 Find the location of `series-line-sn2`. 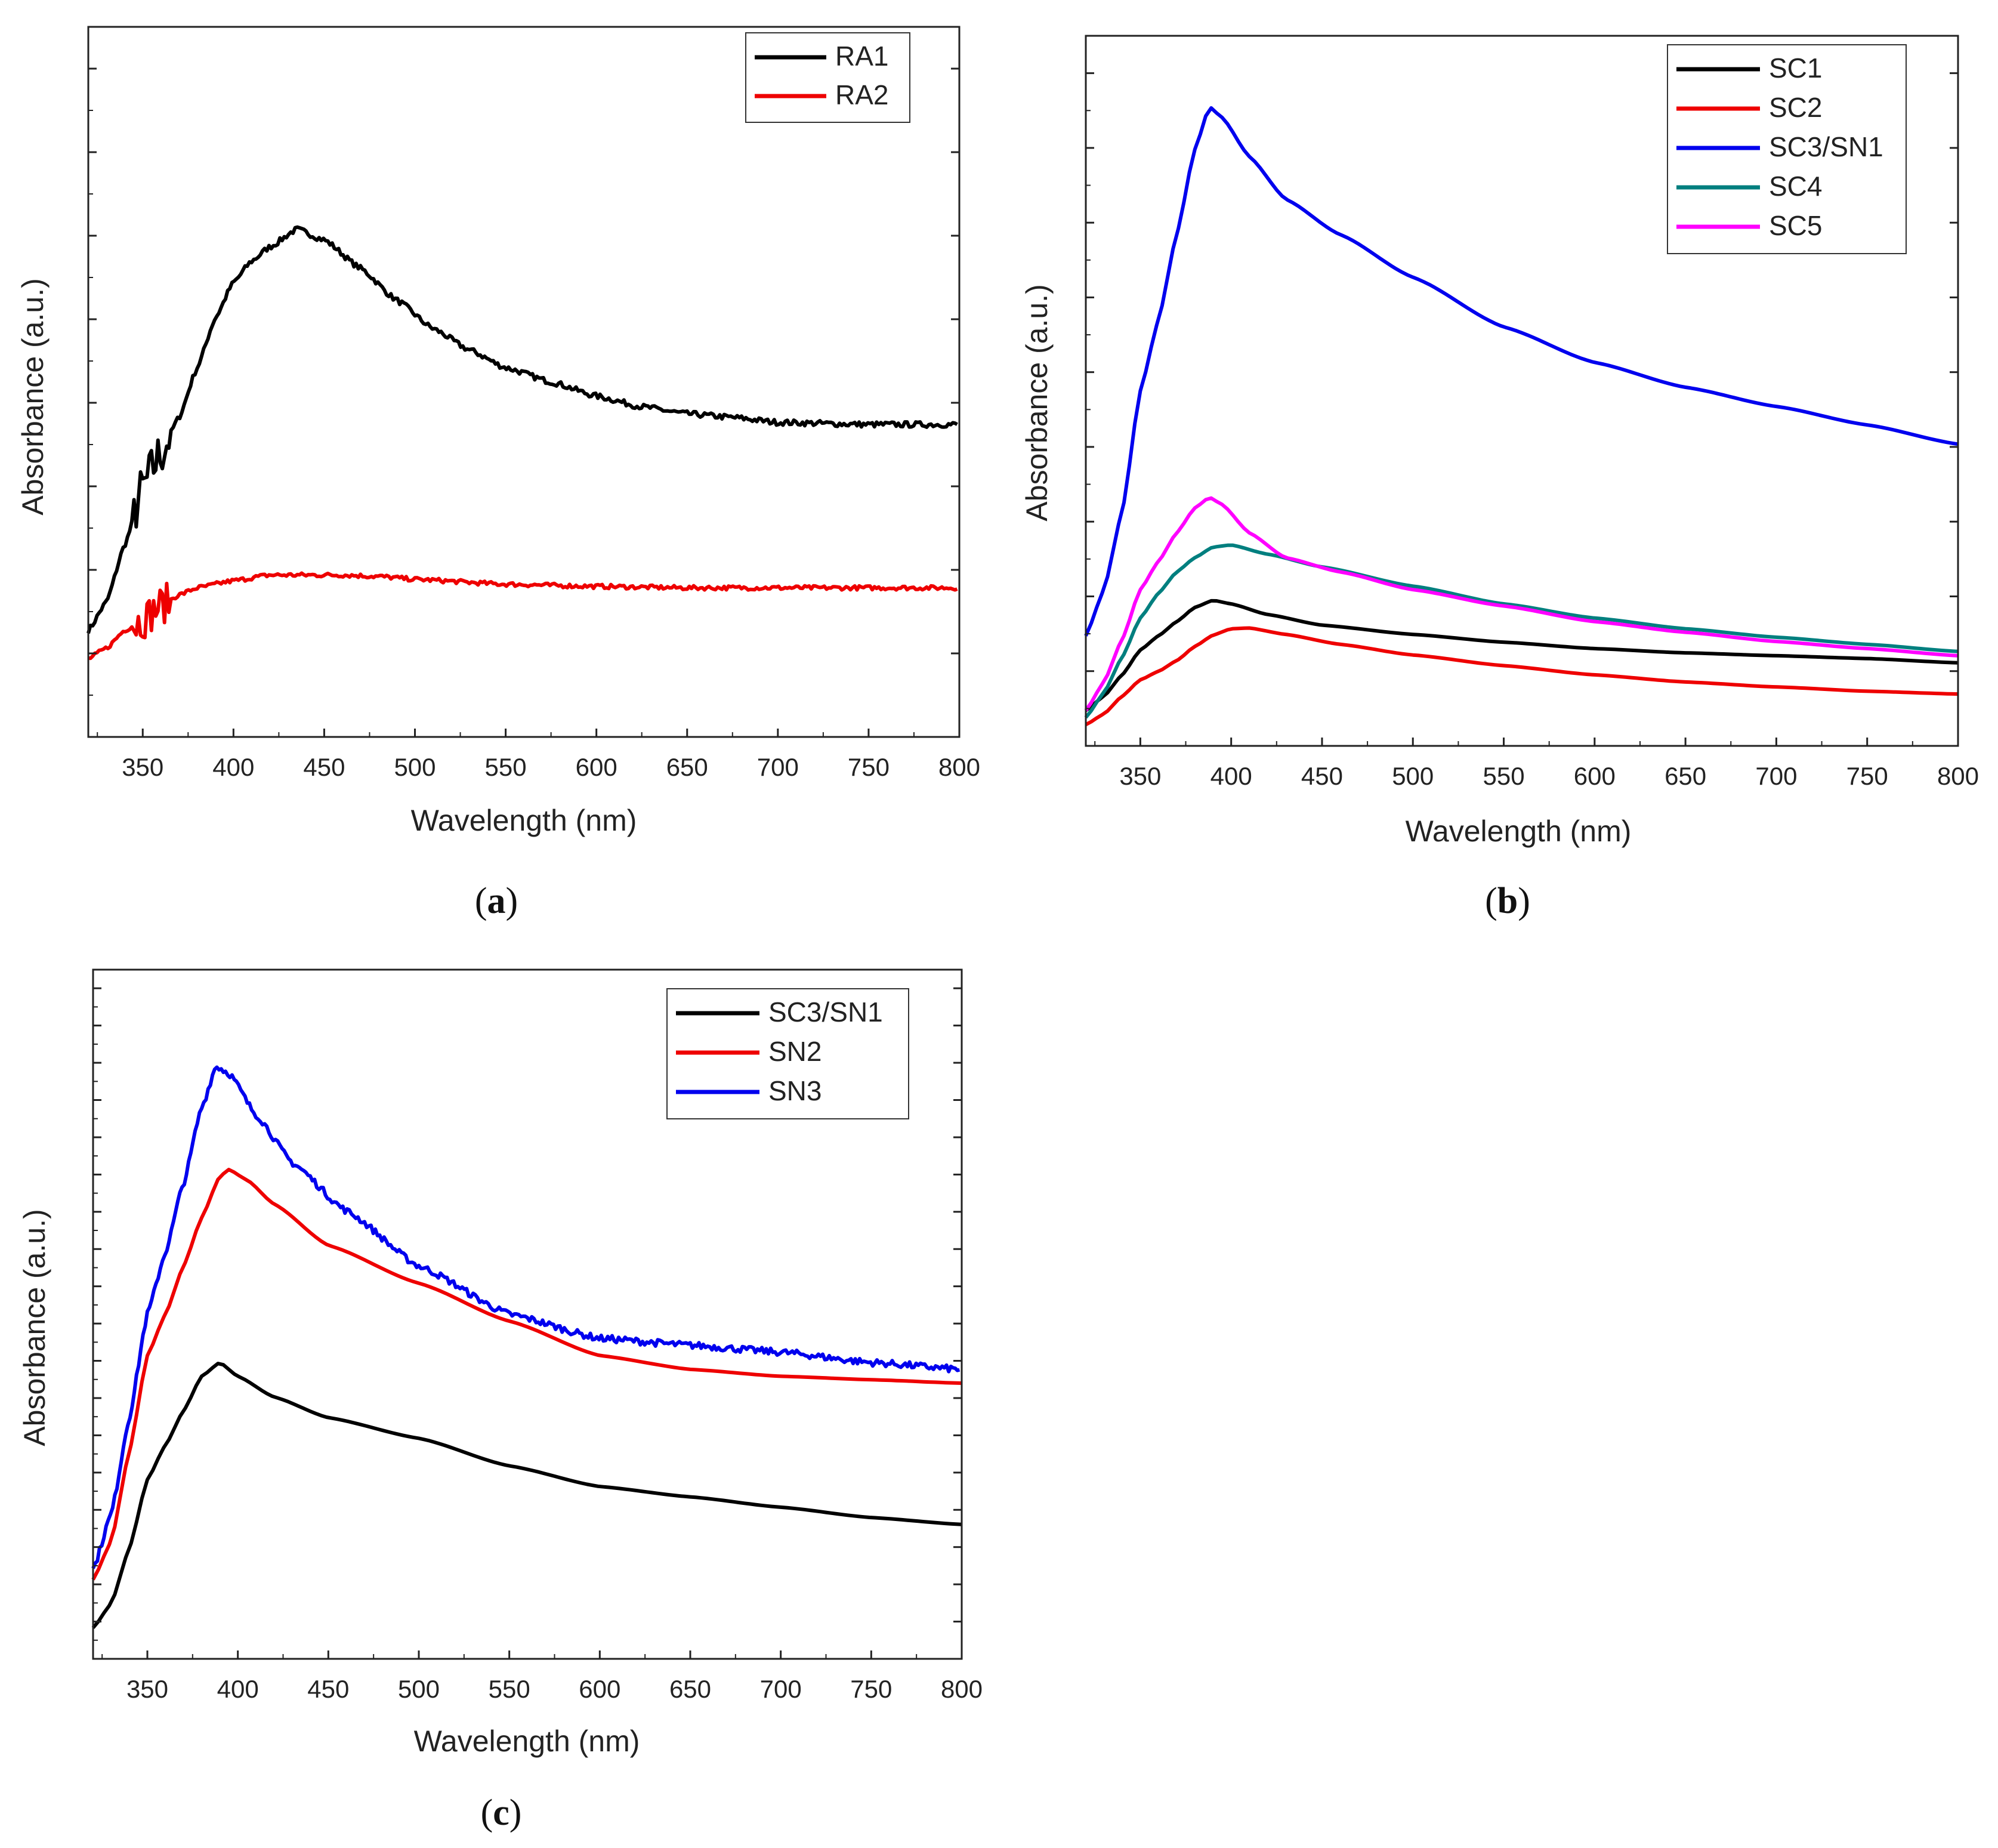

series-line-sn2 is located at coordinates (526, 1374).